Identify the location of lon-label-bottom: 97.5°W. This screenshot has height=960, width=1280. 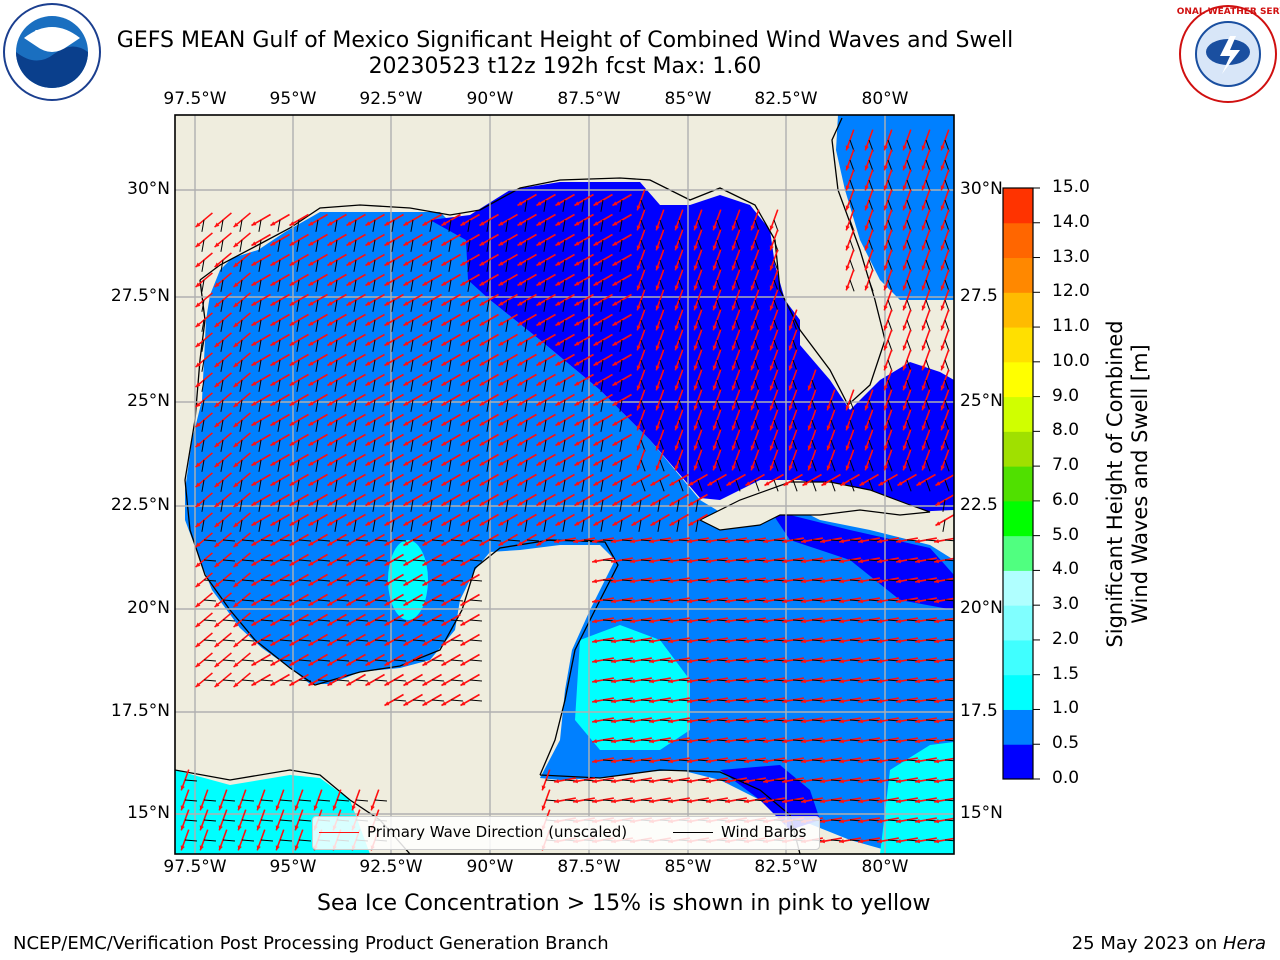
(195, 867).